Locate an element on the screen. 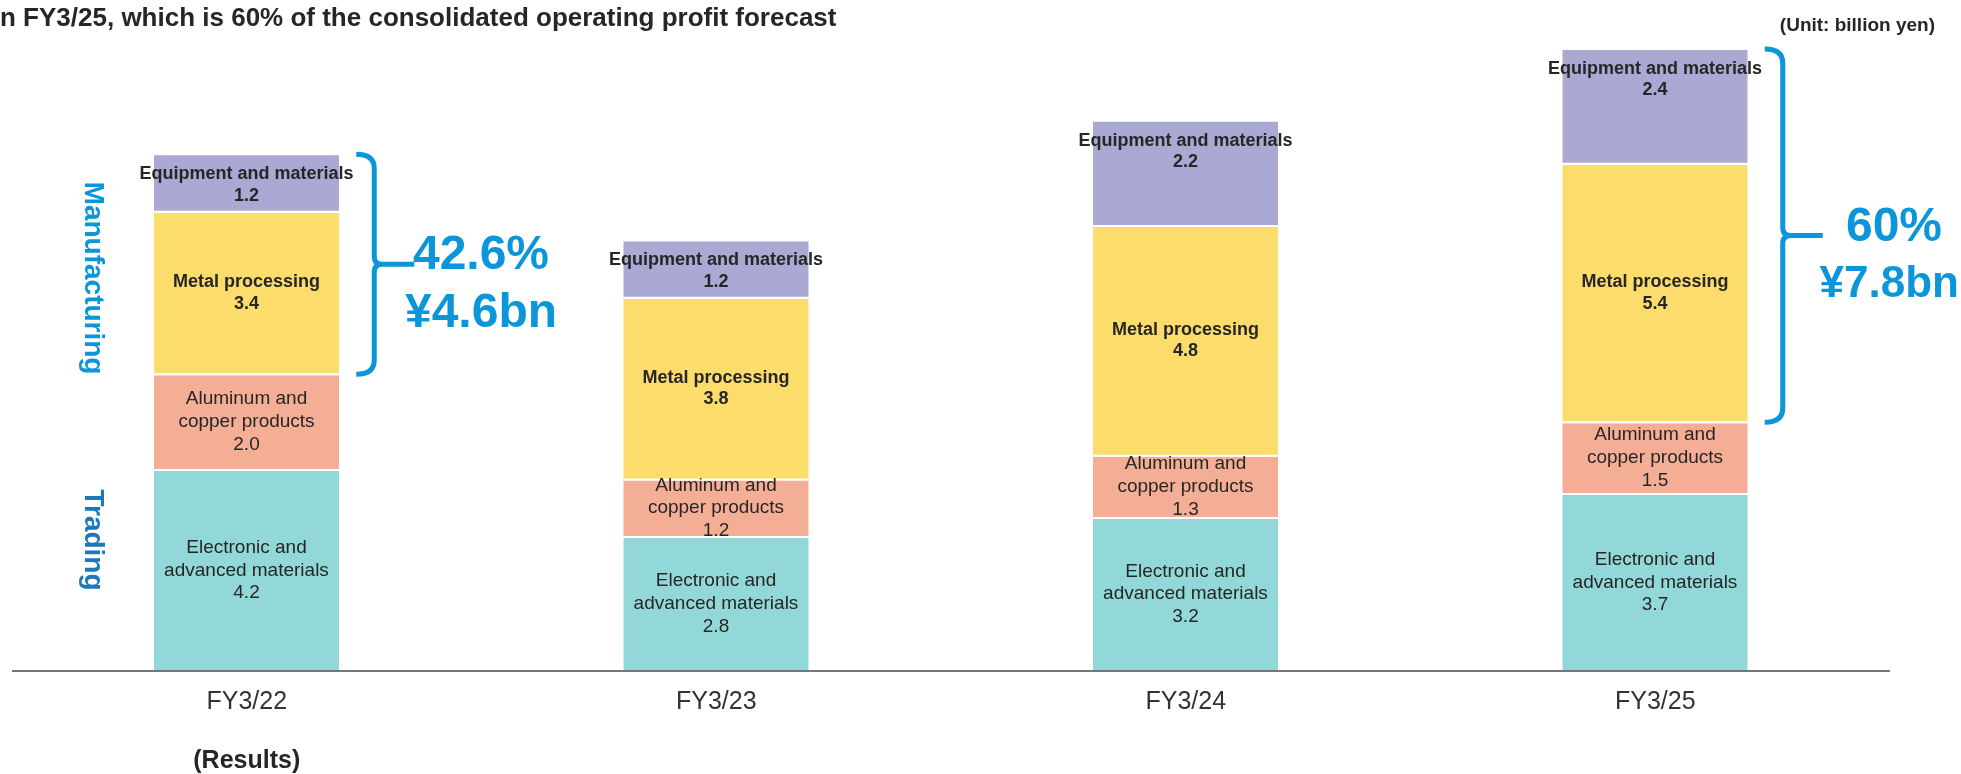  x-tick-label: FY3/24 is located at coordinates (1186, 699).